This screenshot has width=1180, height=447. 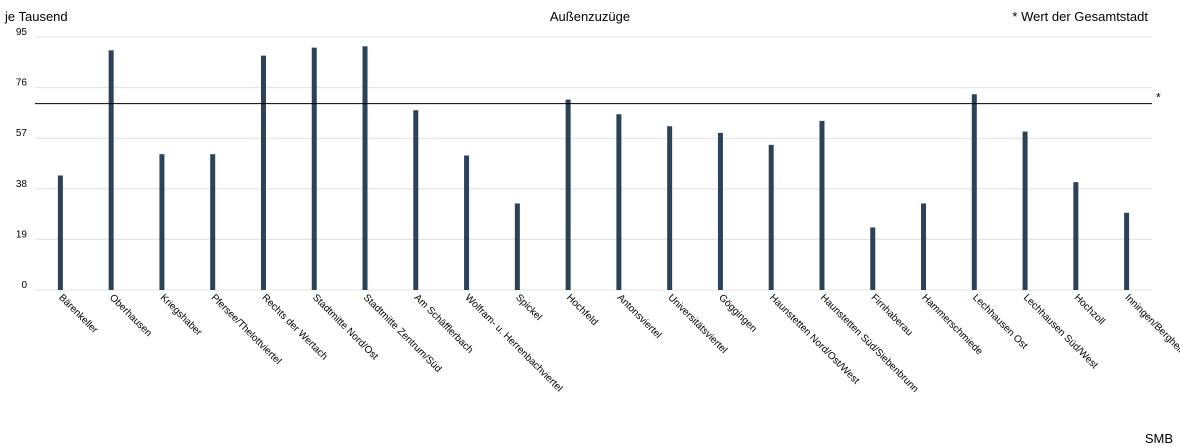 I want to click on y-tick-label: 0, so click(x=24, y=285).